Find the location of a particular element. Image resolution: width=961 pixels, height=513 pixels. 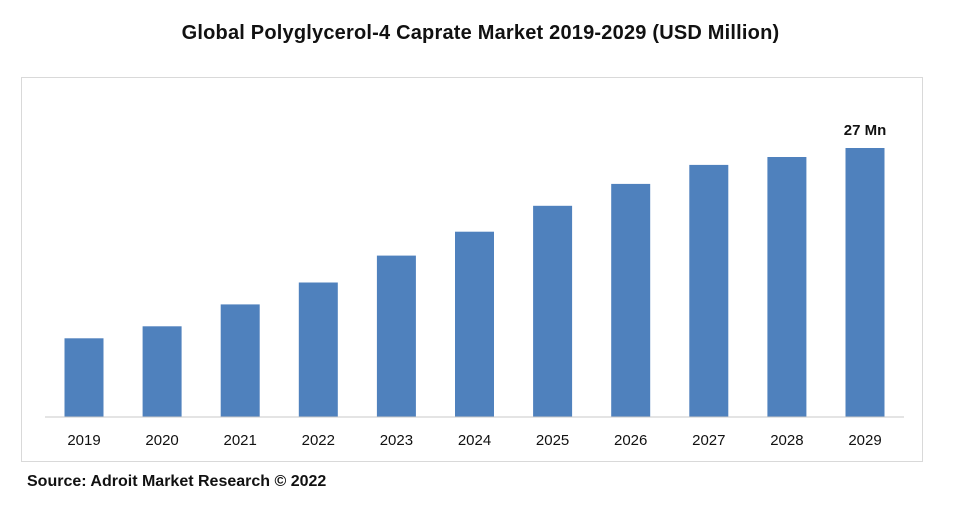

bar-2028 is located at coordinates (787, 287).